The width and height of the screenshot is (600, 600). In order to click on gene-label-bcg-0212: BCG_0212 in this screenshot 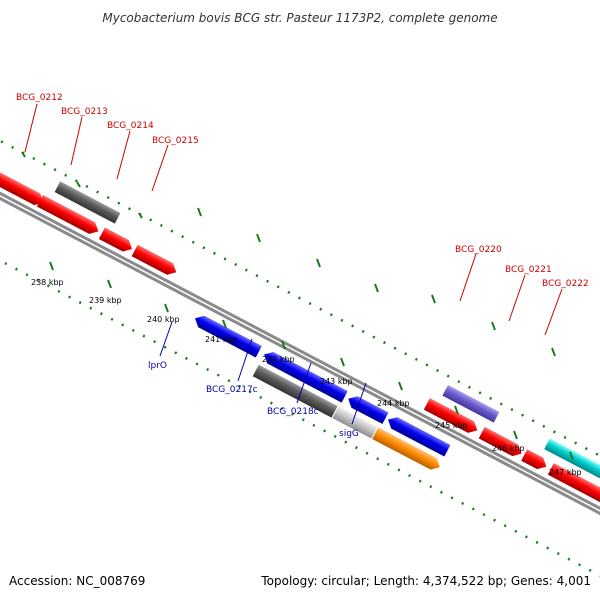, I will do `click(39, 98)`.